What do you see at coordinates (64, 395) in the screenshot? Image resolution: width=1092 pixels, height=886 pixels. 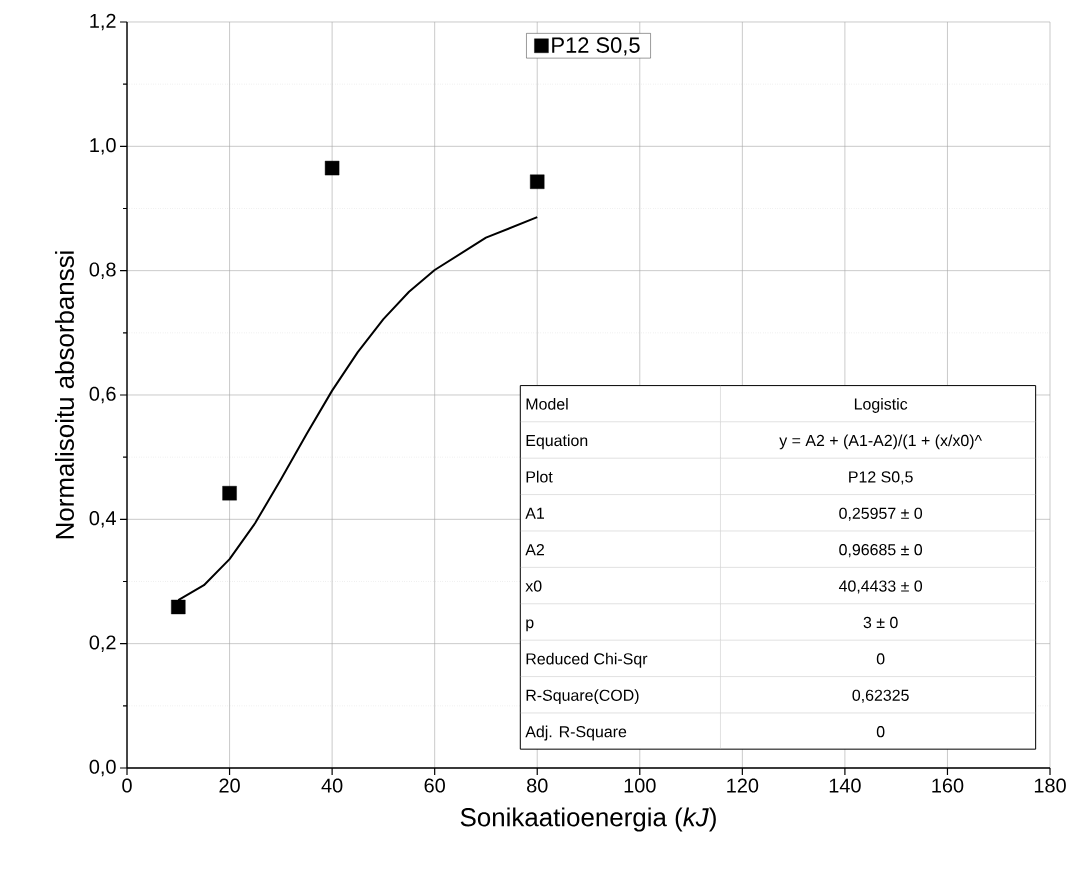 I see `y-axis-title: Normalisoitu absorbanssi` at bounding box center [64, 395].